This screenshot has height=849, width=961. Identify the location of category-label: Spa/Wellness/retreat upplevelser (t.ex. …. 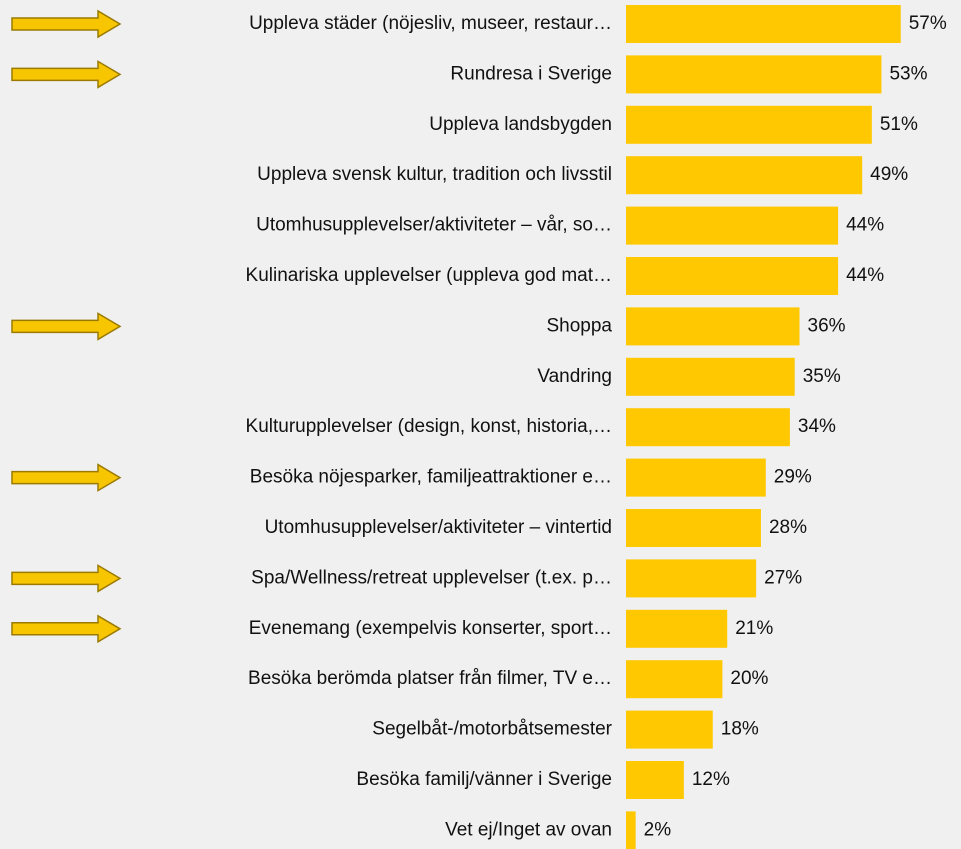
(431, 577).